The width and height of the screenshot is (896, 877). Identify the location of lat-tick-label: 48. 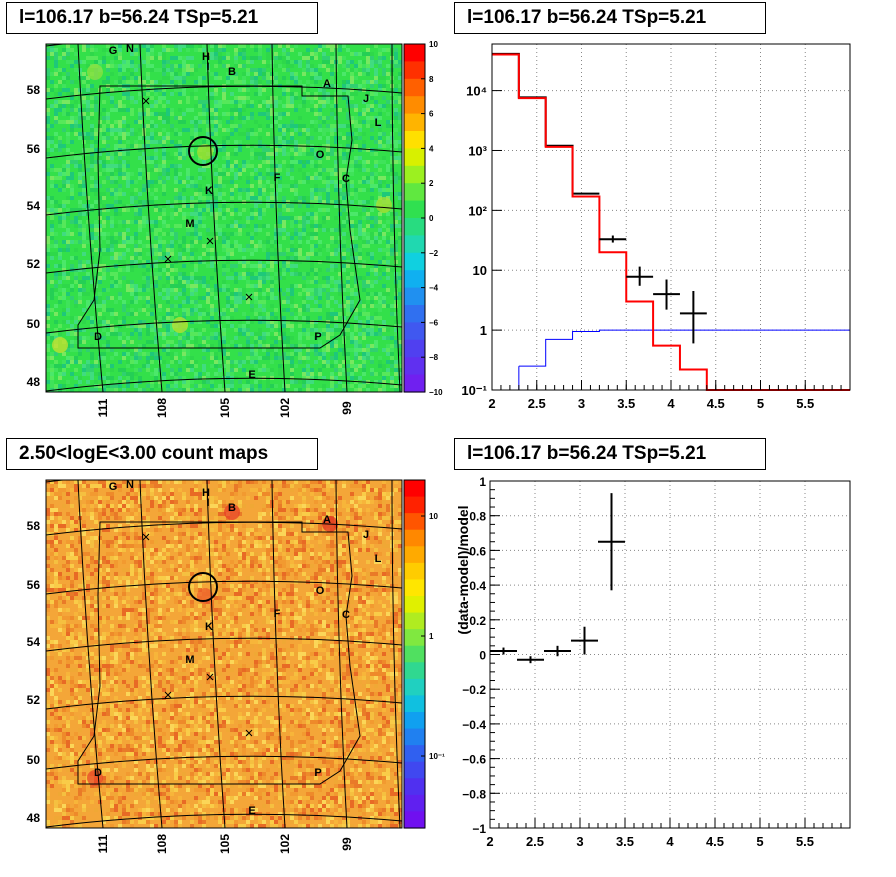
(34, 382).